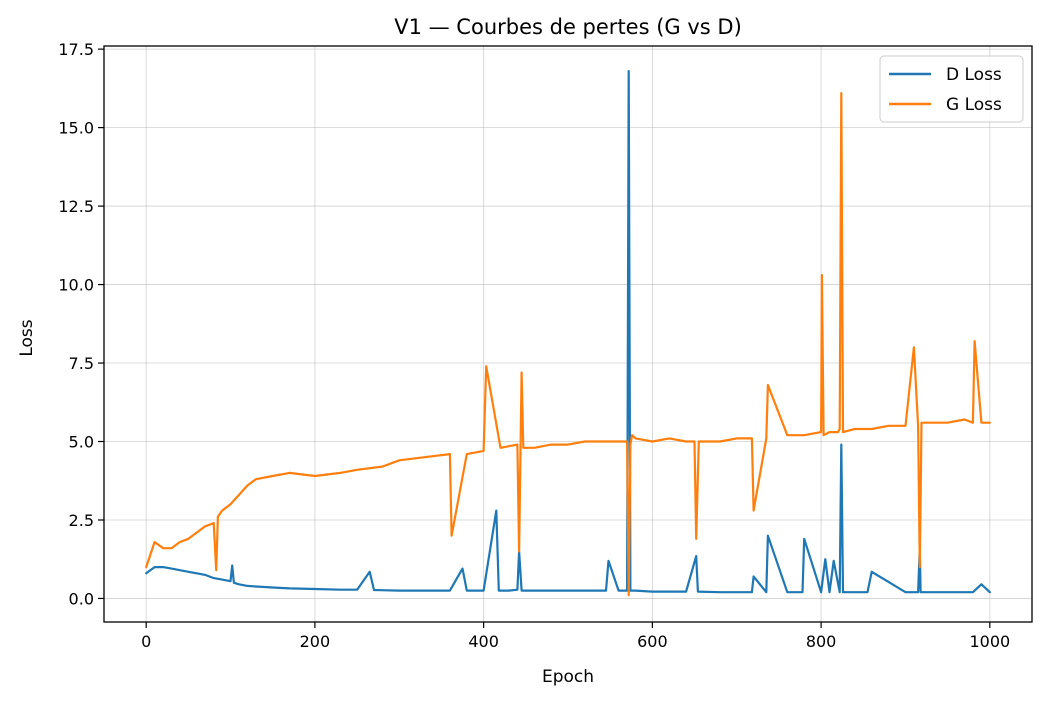 The height and width of the screenshot is (701, 1049). I want to click on y-tick-label: 5.0, so click(81, 442).